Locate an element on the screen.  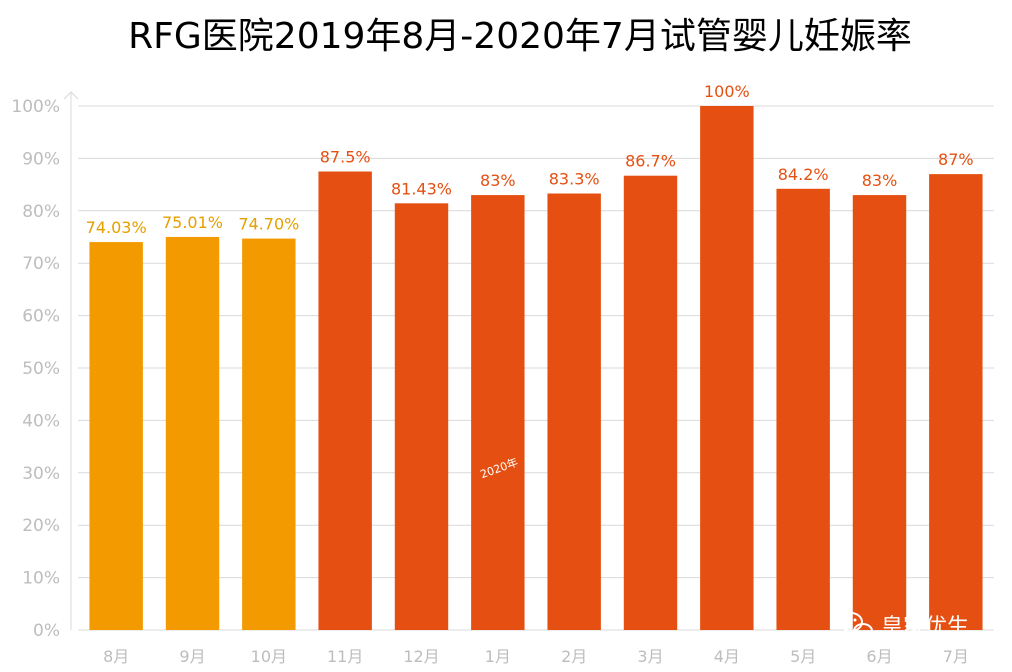
y-tick-label: 30% is located at coordinates (41, 474).